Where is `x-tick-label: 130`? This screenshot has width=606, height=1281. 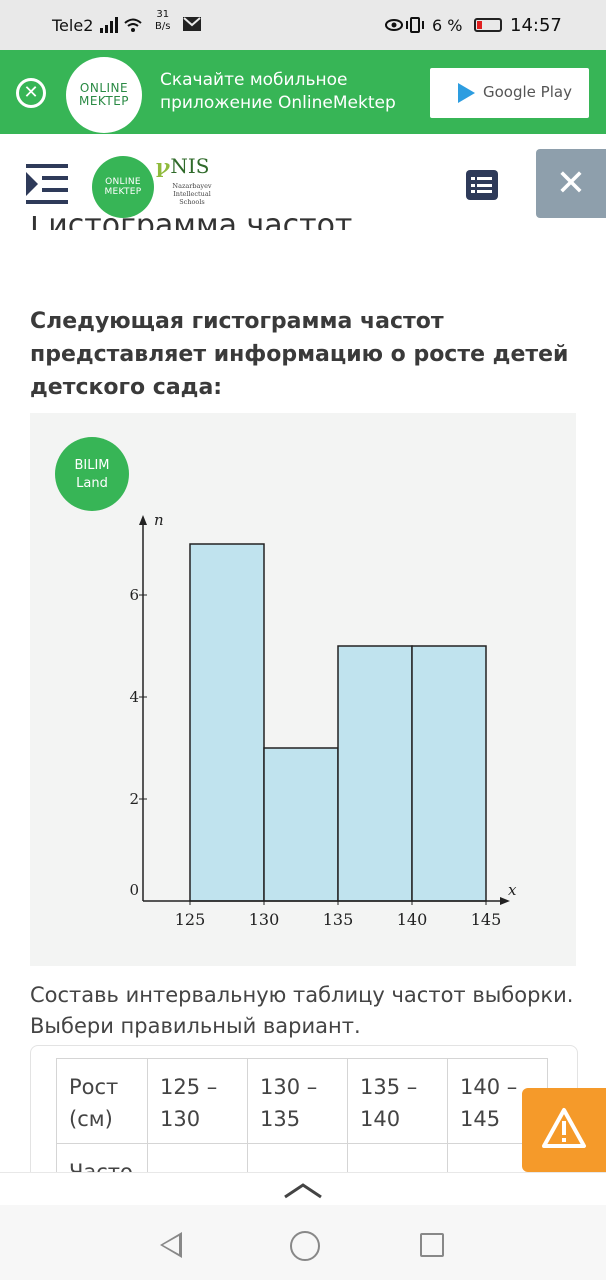
x-tick-label: 130 is located at coordinates (264, 919).